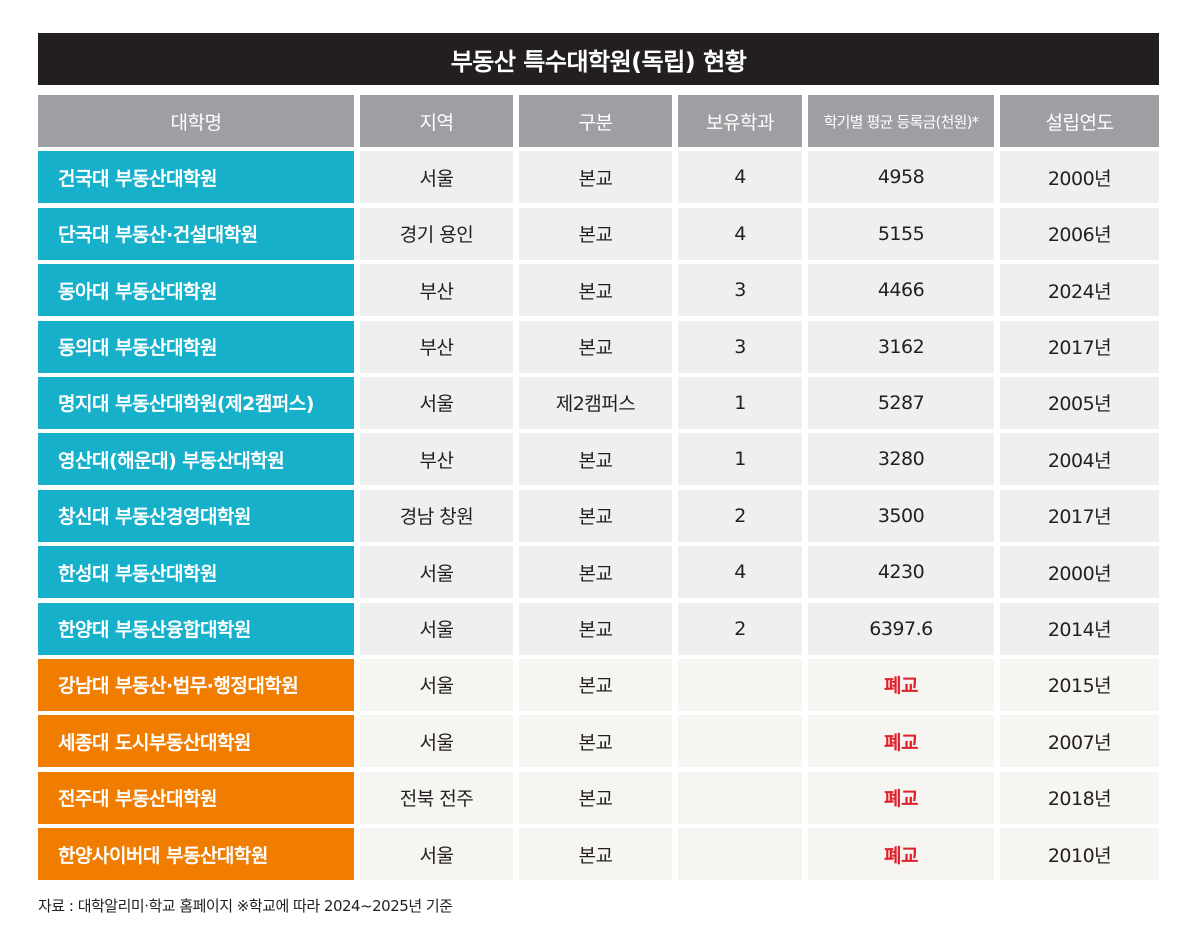 This screenshot has height=942, width=1200. I want to click on school-name-cell: 동의대 부동산대학원, so click(196, 346).